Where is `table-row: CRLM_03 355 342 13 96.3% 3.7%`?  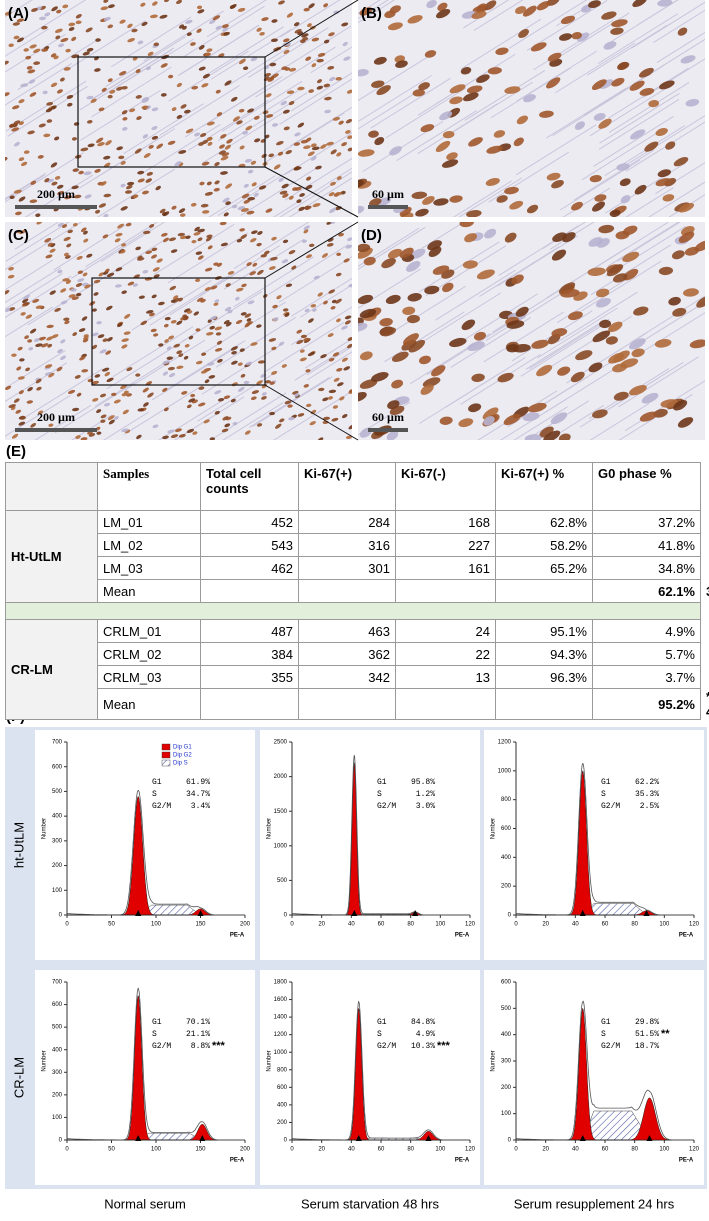
table-row: CRLM_03 355 342 13 96.3% 3.7% is located at coordinates (353, 677).